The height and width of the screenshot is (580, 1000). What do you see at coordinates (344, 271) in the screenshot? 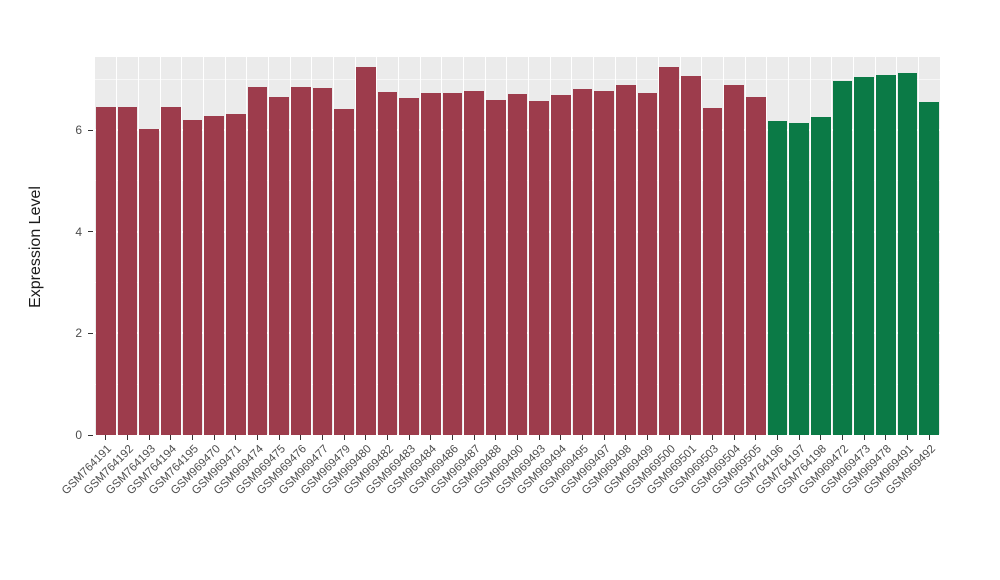
I see `bar-GSM969479` at bounding box center [344, 271].